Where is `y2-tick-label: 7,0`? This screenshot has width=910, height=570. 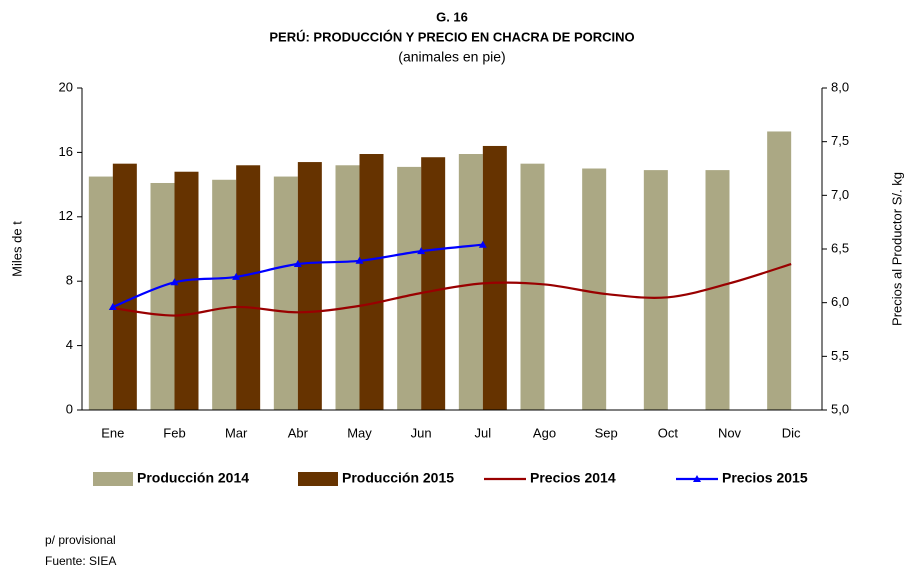
y2-tick-label: 7,0 is located at coordinates (840, 194).